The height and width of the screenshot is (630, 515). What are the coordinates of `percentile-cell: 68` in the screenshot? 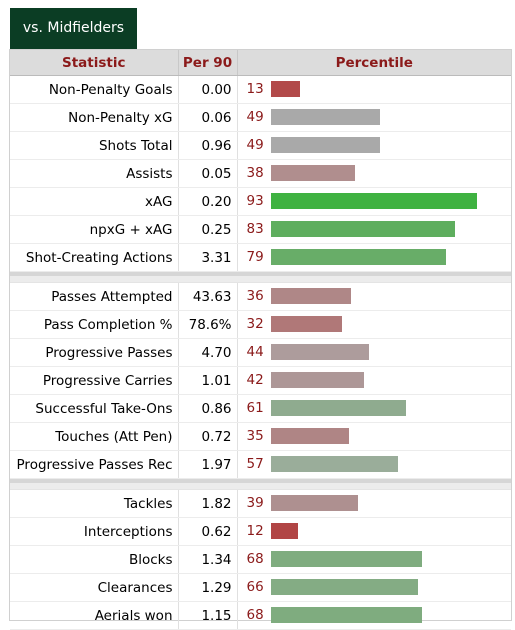 It's located at (374, 559).